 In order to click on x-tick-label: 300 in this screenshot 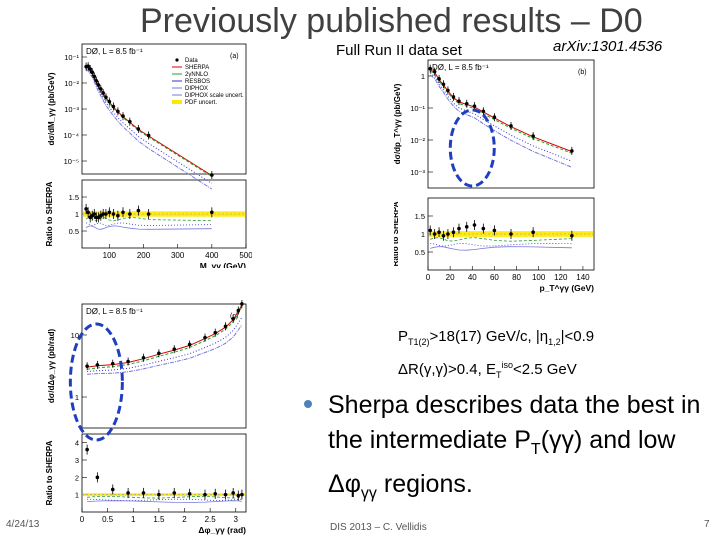, I will do `click(178, 255)`.